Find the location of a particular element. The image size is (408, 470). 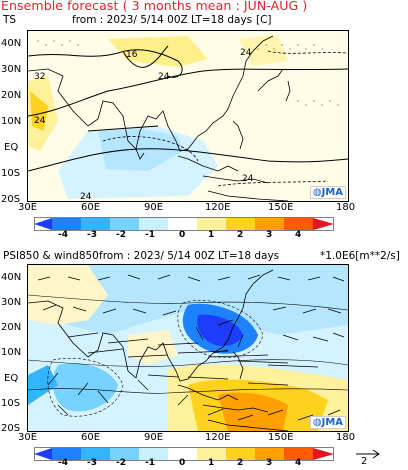

ts-xlabel-180: 180 is located at coordinates (346, 207).